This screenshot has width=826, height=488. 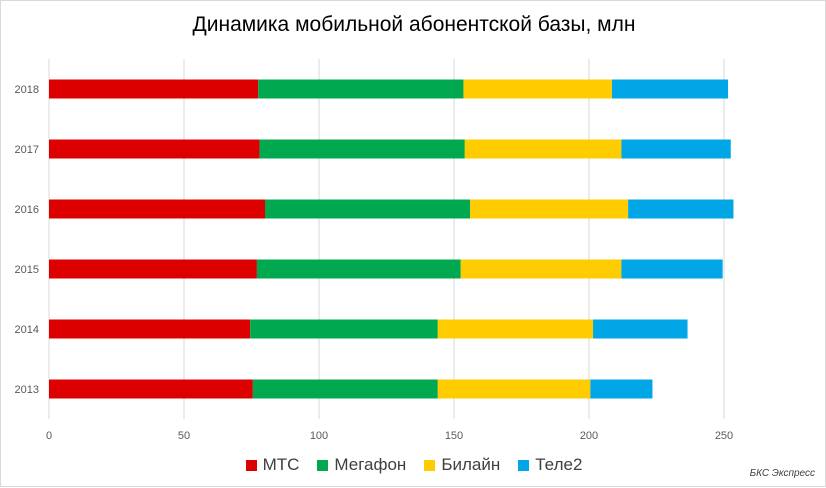 What do you see at coordinates (27, 150) in the screenshot?
I see `y-tick-label: 2017` at bounding box center [27, 150].